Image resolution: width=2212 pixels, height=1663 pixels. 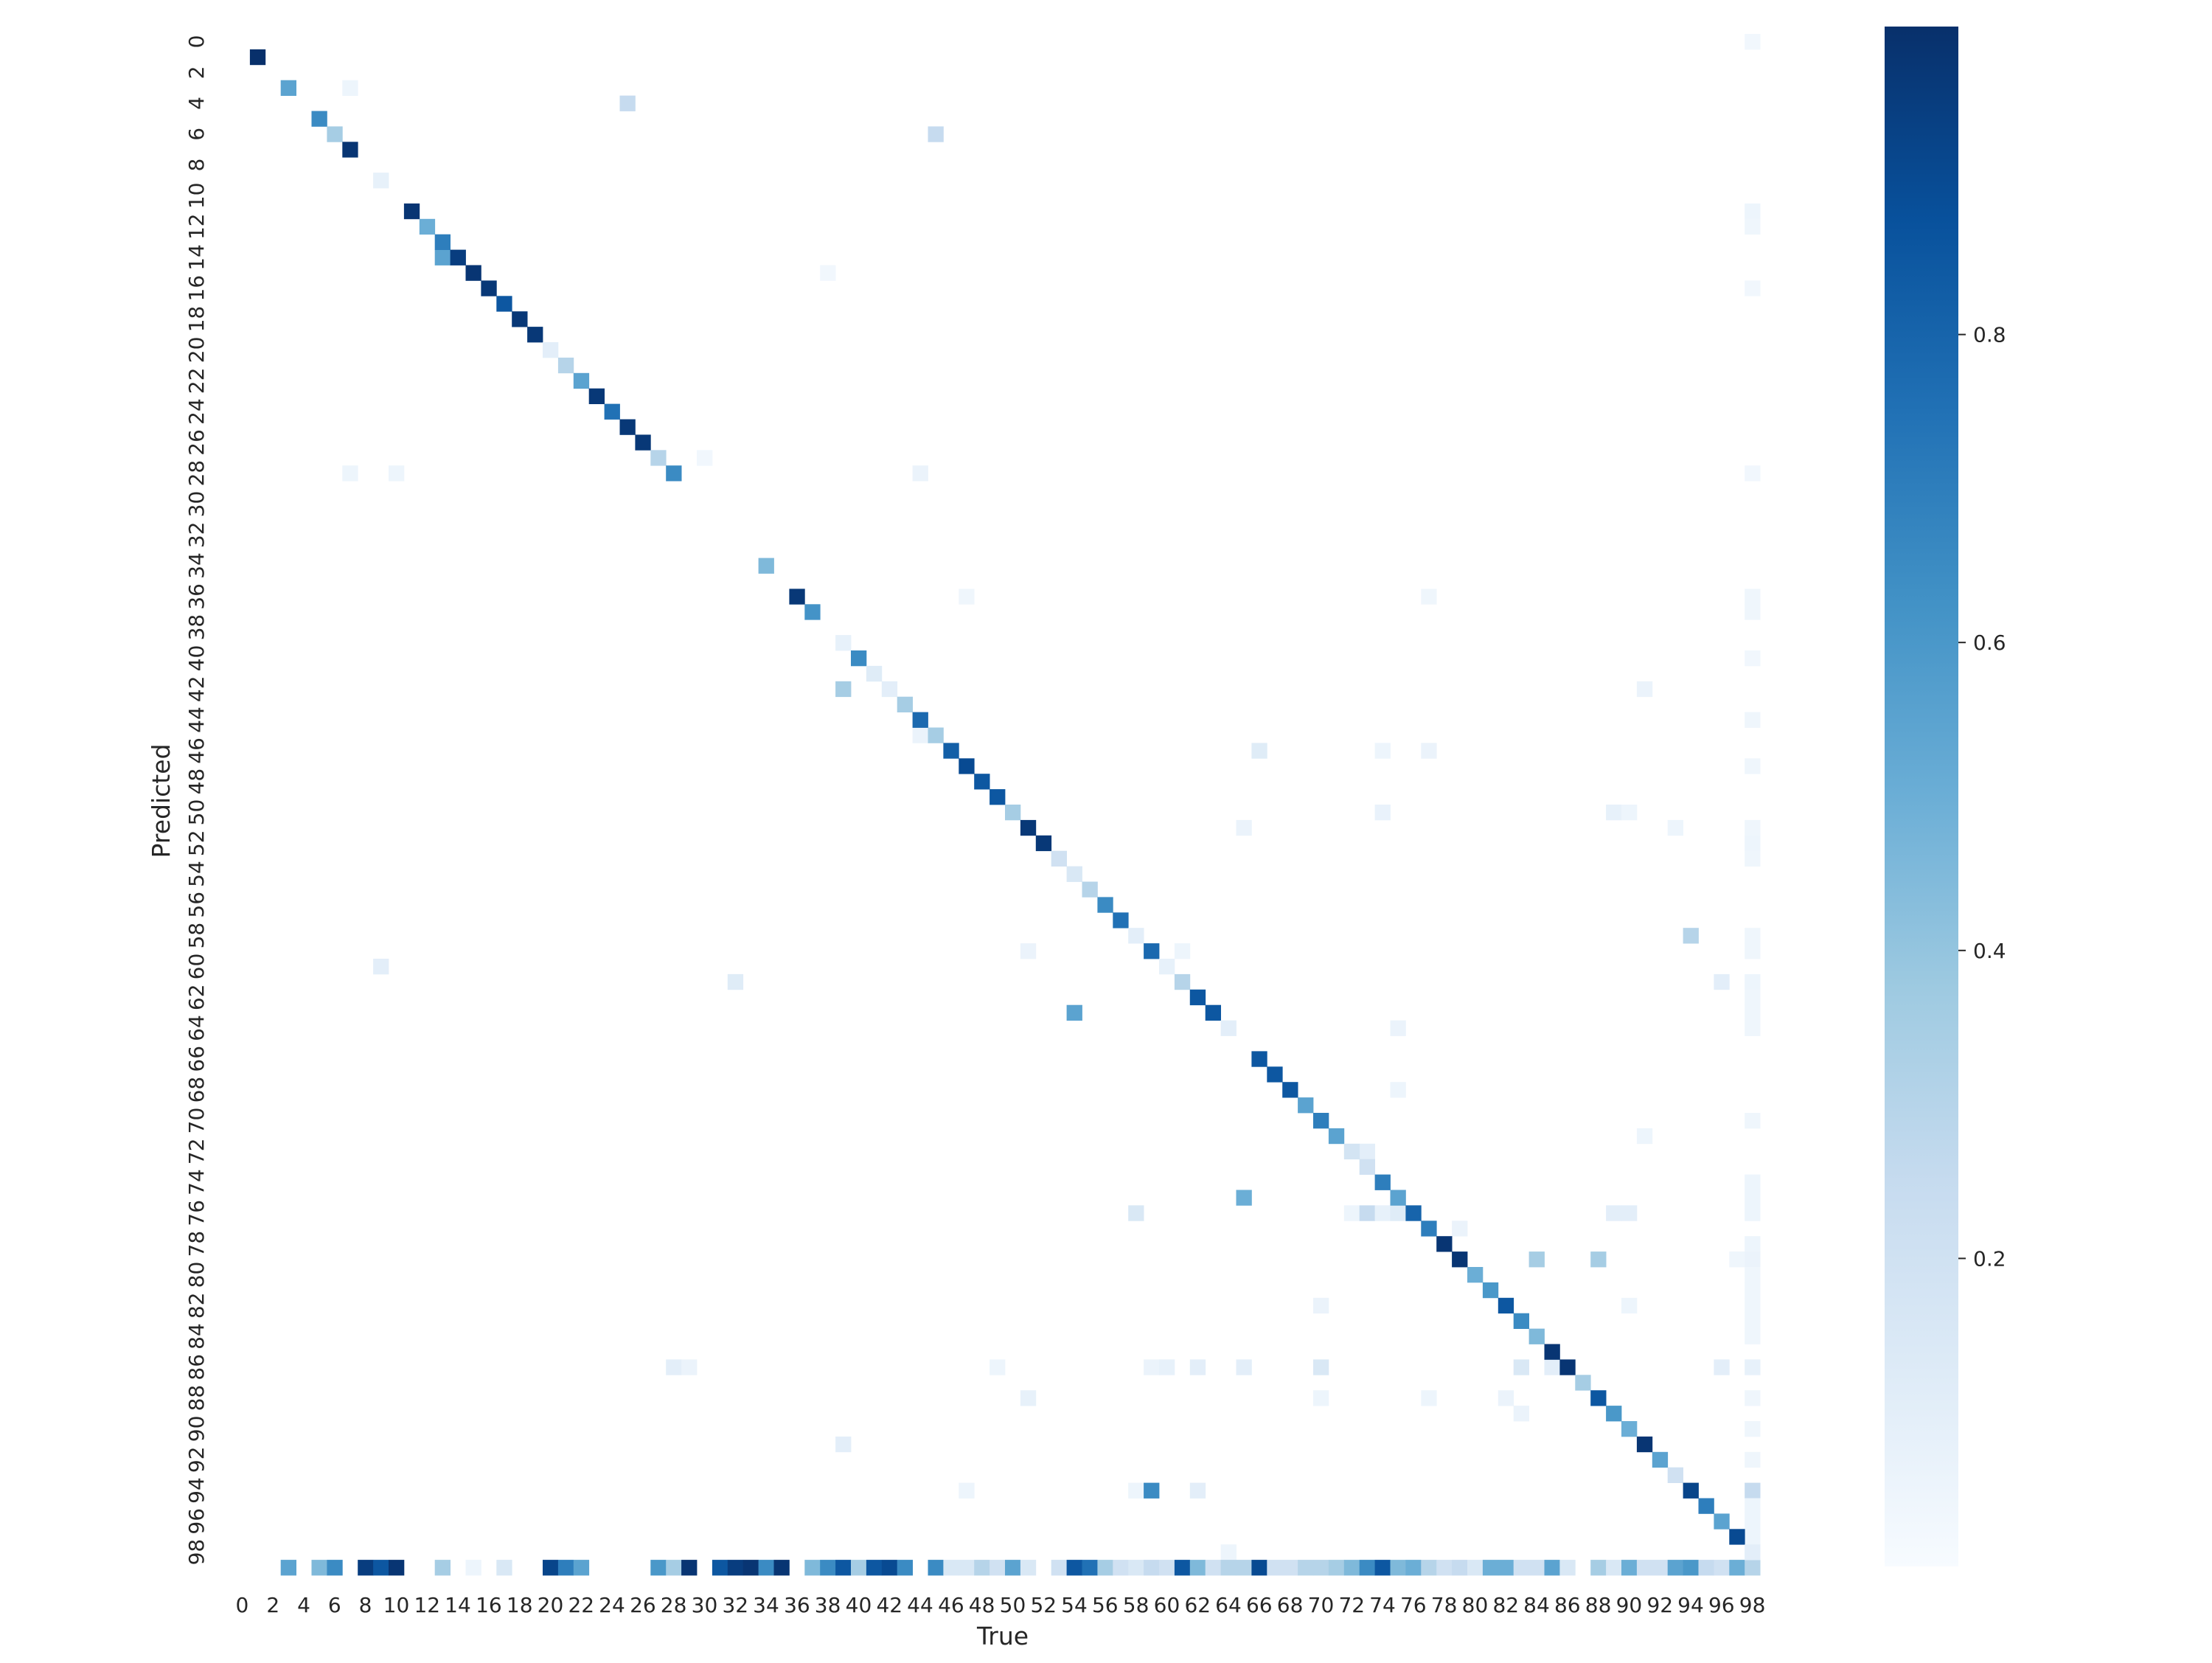 What do you see at coordinates (196, 1028) in the screenshot?
I see `y-tick-label: 64` at bounding box center [196, 1028].